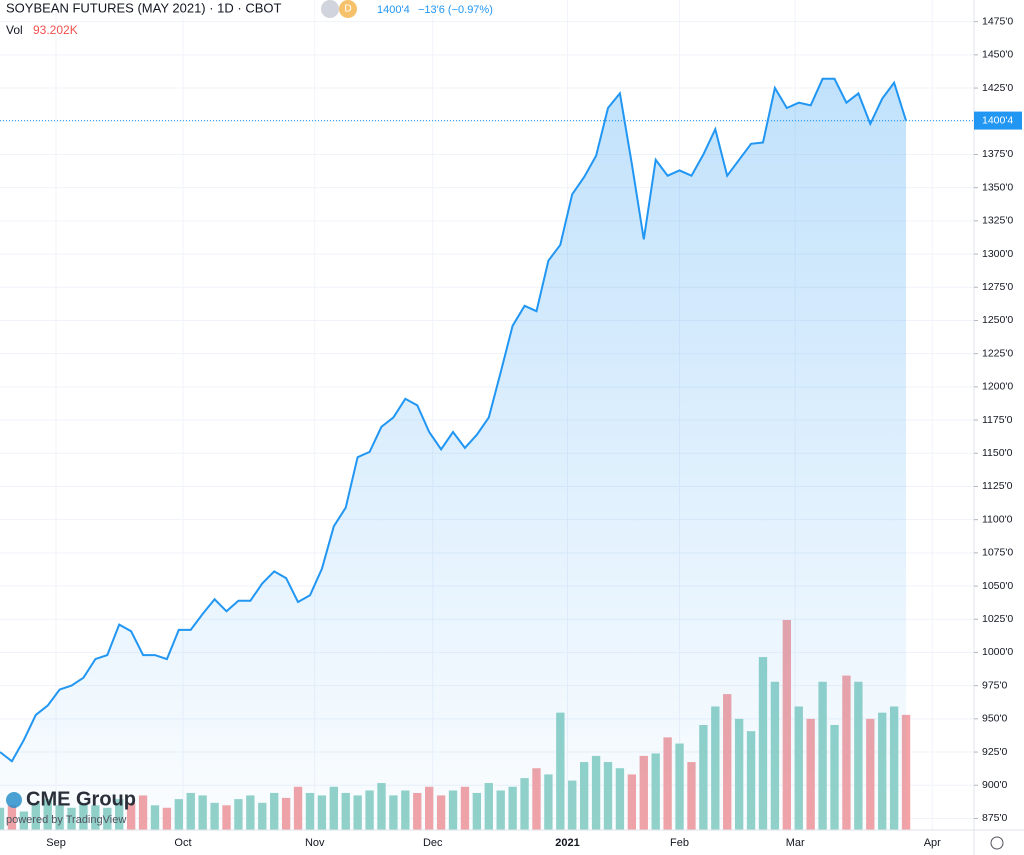 The width and height of the screenshot is (1024, 855). What do you see at coordinates (997, 619) in the screenshot?
I see `y-tick-label: 1025'0` at bounding box center [997, 619].